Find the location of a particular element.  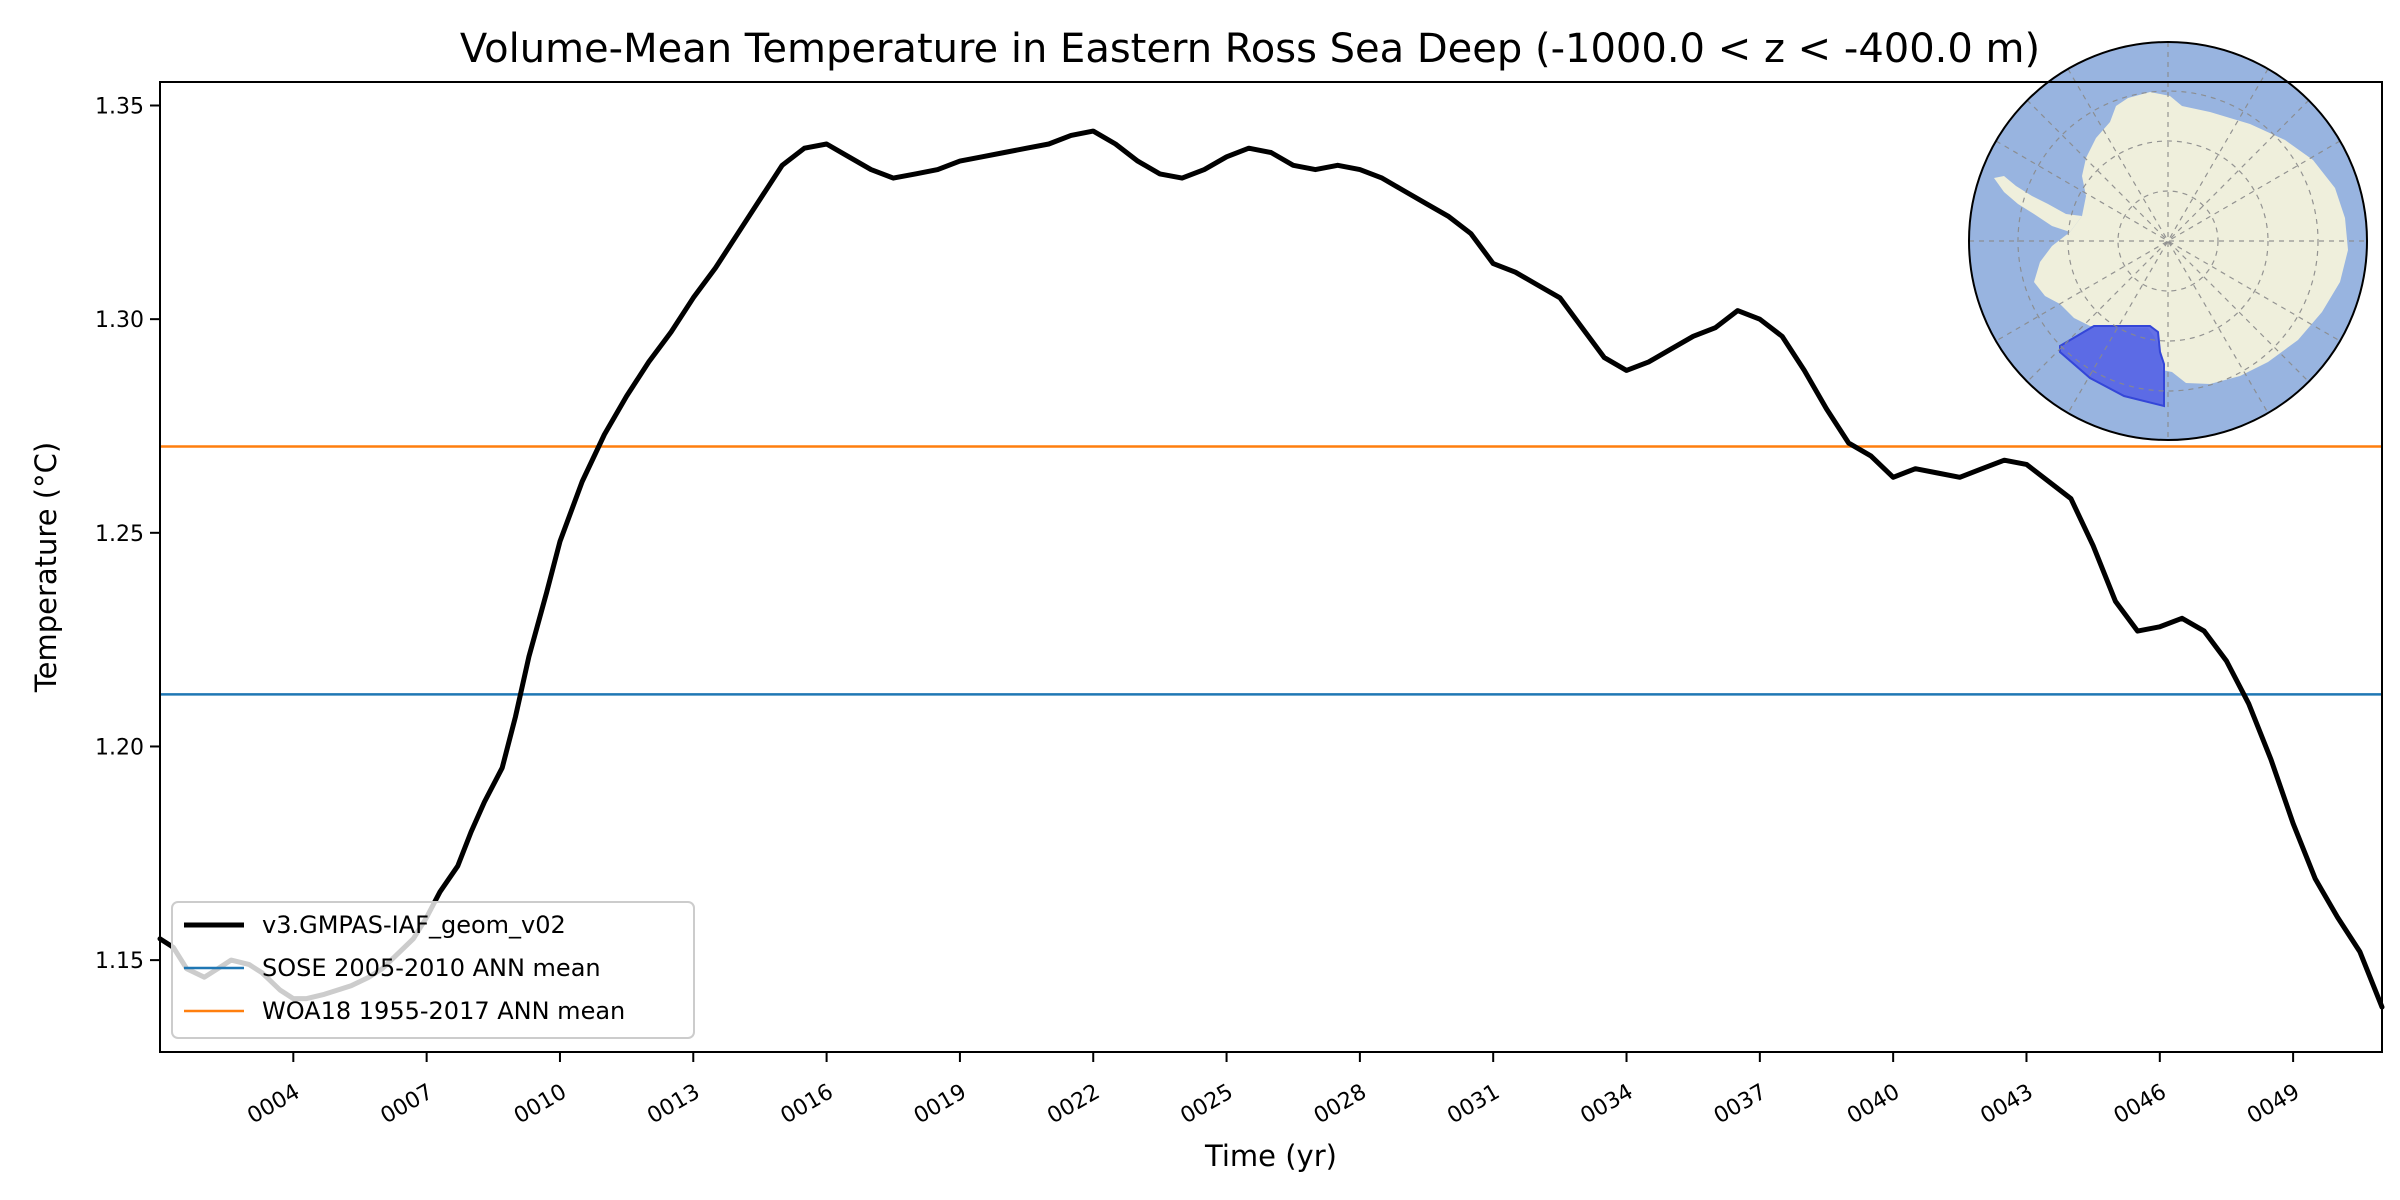

x-tick-label: 0007 is located at coordinates (407, 1105).